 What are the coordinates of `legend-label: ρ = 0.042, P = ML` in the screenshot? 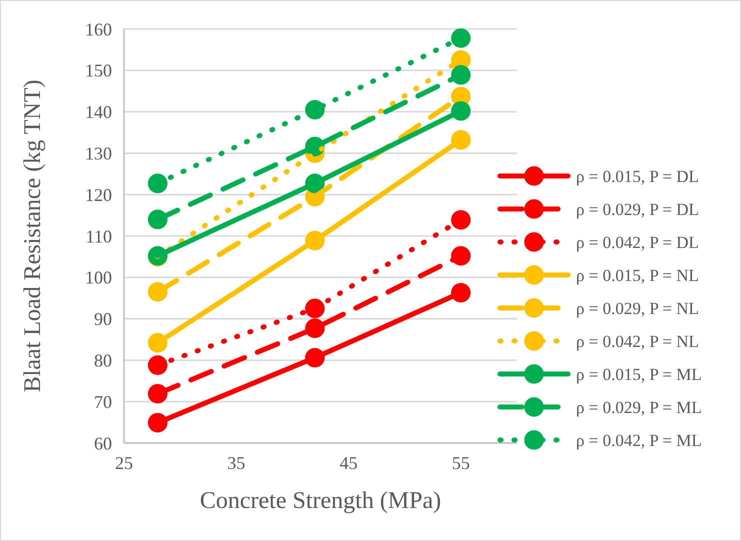 It's located at (639, 440).